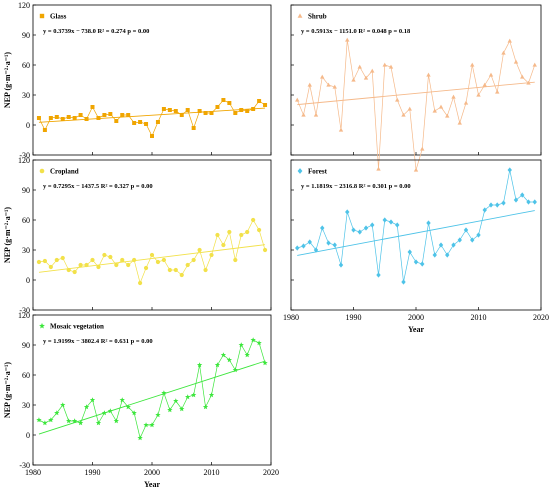 Image resolution: width=550 pixels, height=492 pixels. What do you see at coordinates (152, 484) in the screenshot?
I see `x-axis-label: Year` at bounding box center [152, 484].